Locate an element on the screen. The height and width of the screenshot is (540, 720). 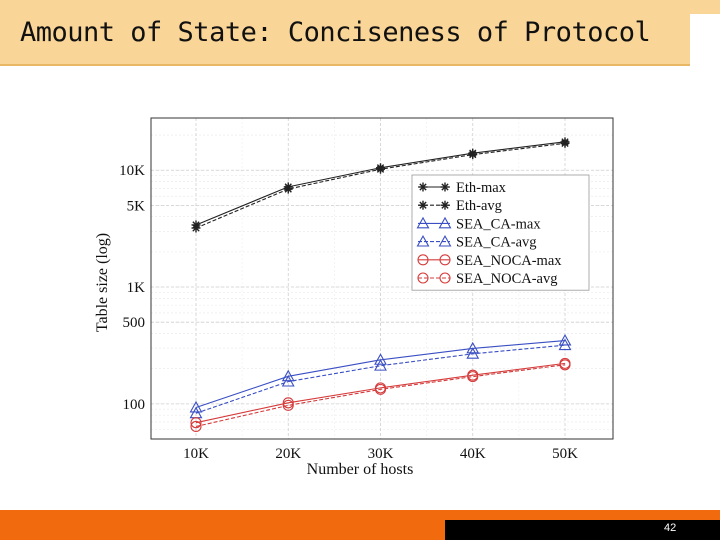
y-tick-label: 100 is located at coordinates (134, 405).